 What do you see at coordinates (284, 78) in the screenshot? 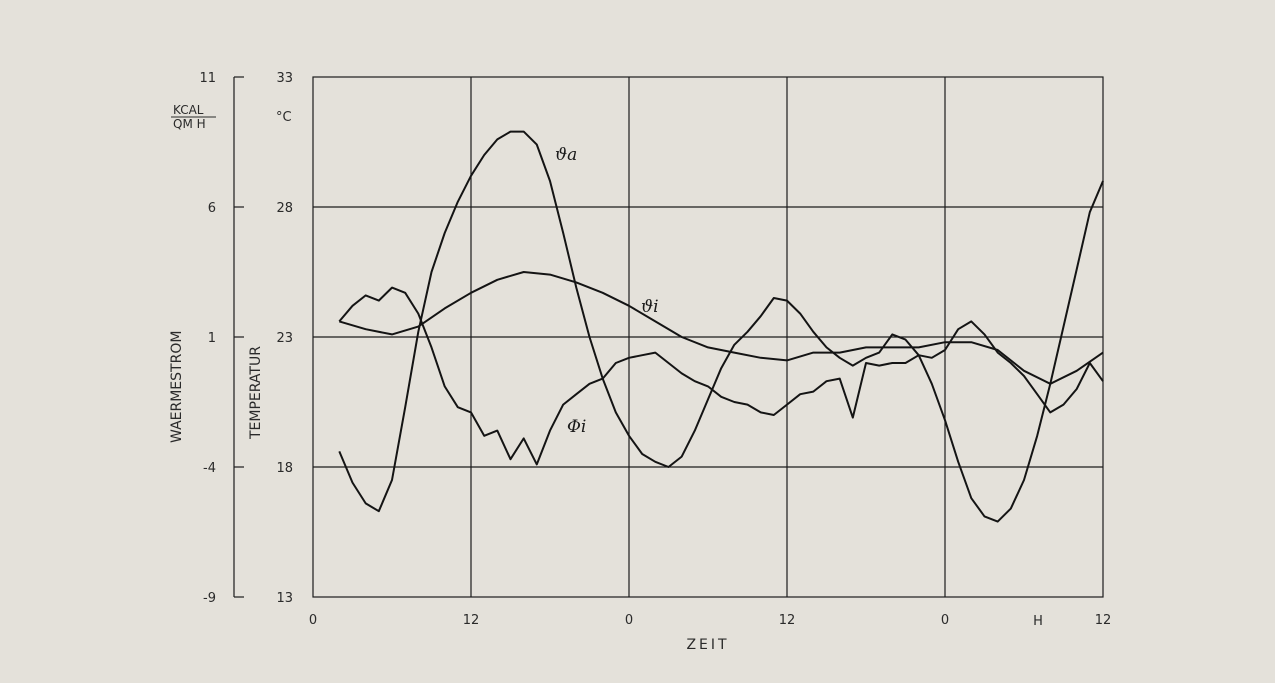
I see `right-tick-label: 33` at bounding box center [284, 78].